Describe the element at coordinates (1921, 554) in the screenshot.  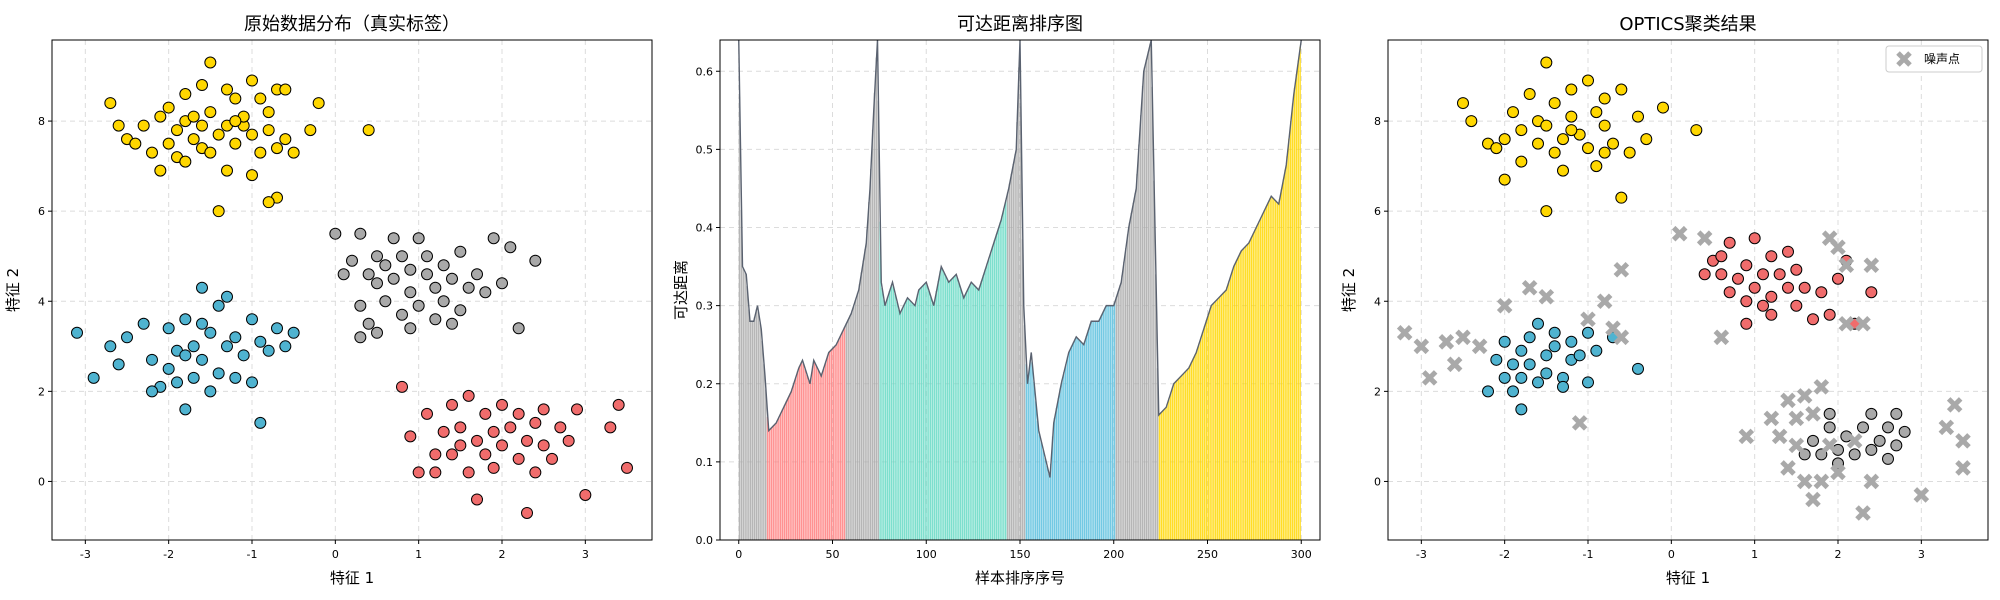
I see `x-tick-label: 3` at that location.